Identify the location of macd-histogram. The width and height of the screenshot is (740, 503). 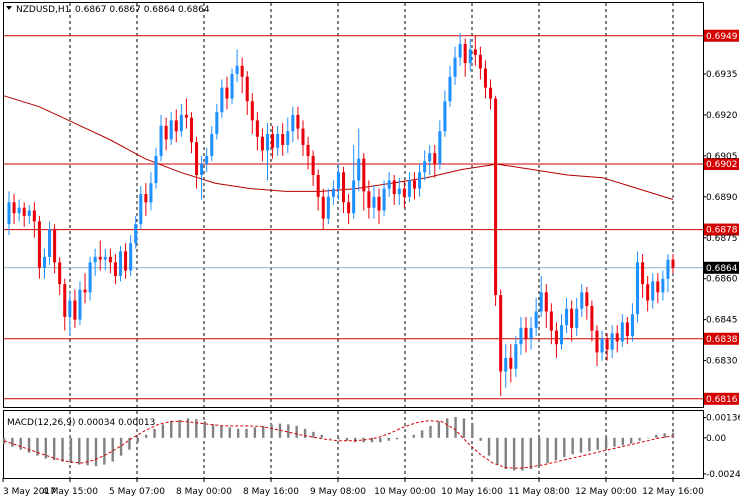
(338, 443).